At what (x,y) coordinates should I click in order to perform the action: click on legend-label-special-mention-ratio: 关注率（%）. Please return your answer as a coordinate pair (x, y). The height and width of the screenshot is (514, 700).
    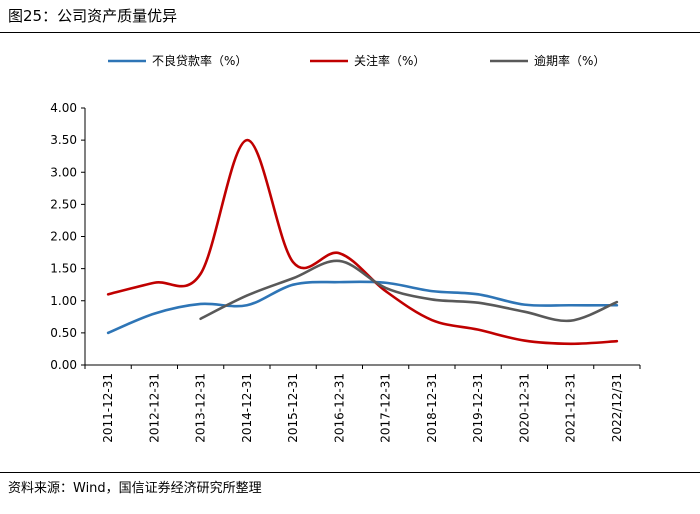
    Looking at the image, I should click on (389, 60).